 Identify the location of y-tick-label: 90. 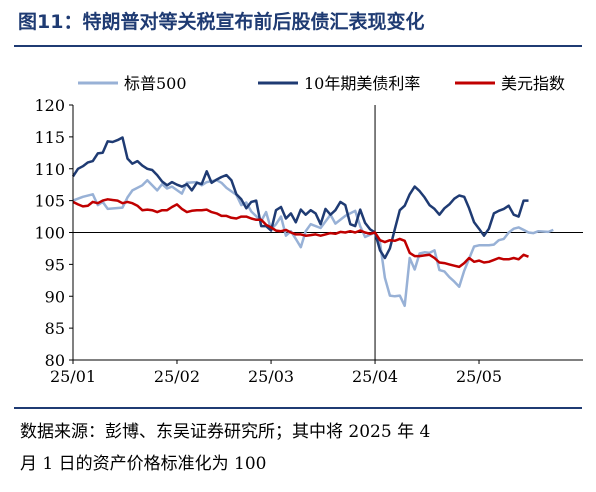
(55, 296).